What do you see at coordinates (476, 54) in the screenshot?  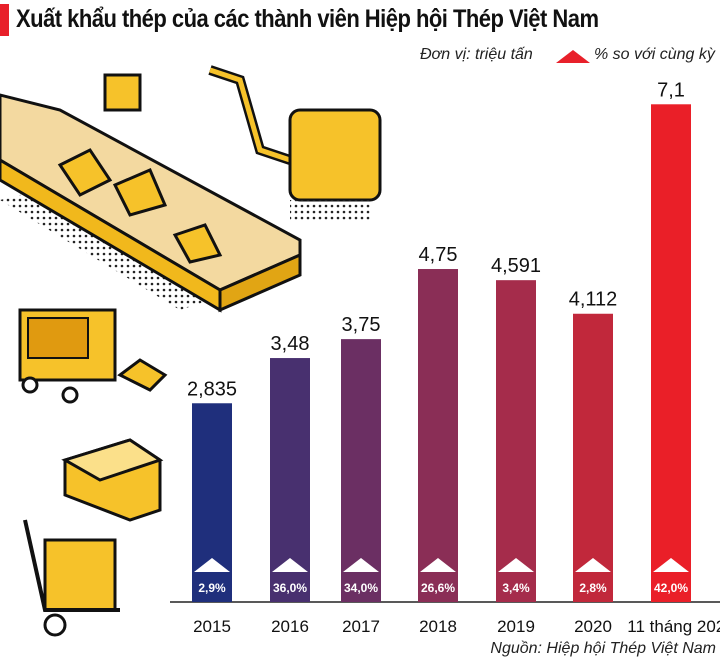 I see `unit-label: Đơn vị: triệu tấn` at bounding box center [476, 54].